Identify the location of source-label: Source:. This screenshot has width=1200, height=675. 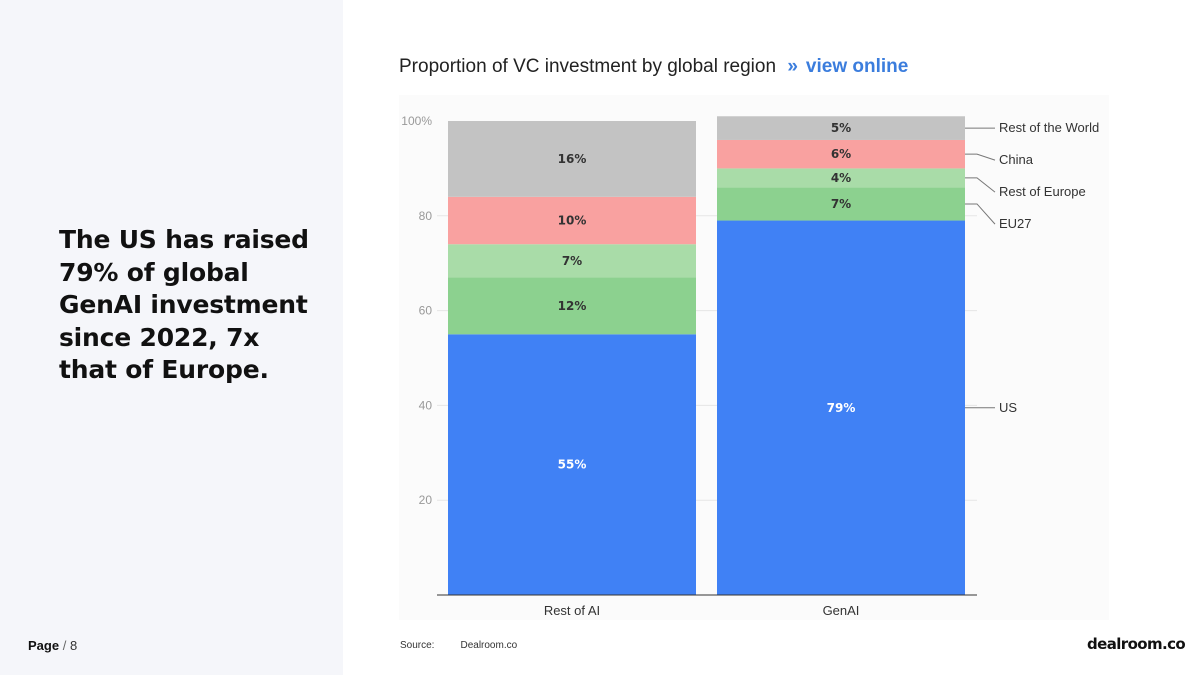
(417, 645).